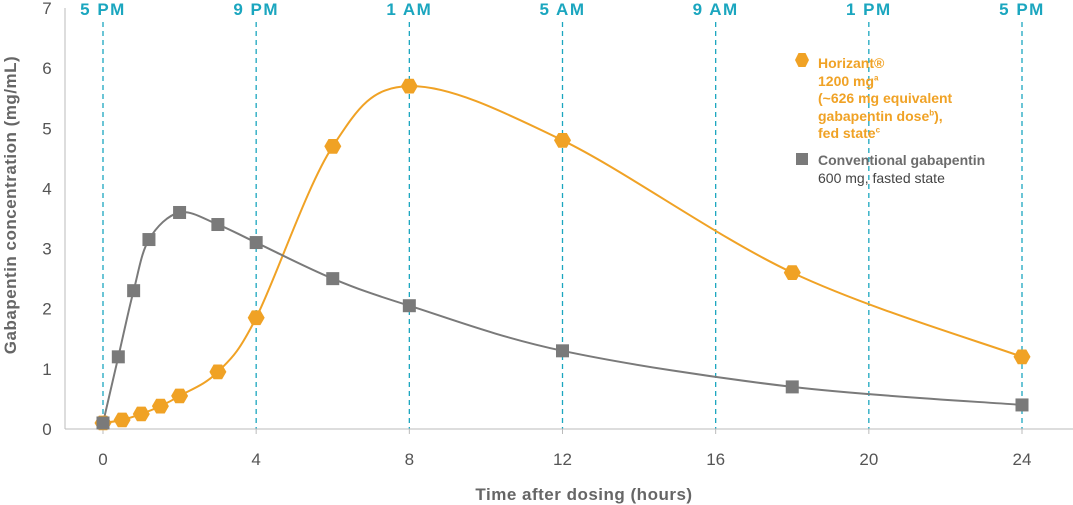 This screenshot has width=1073, height=505. Describe the element at coordinates (1022, 9) in the screenshot. I see `clock-label-6: 5 PM` at that location.